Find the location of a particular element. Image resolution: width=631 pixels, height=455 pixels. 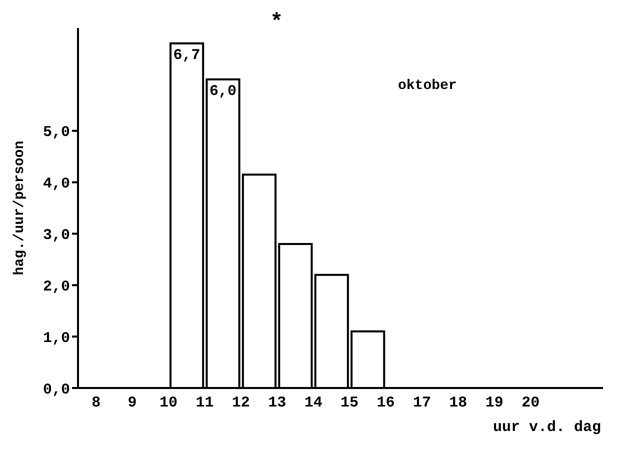

data-label: 6,7 is located at coordinates (186, 55).